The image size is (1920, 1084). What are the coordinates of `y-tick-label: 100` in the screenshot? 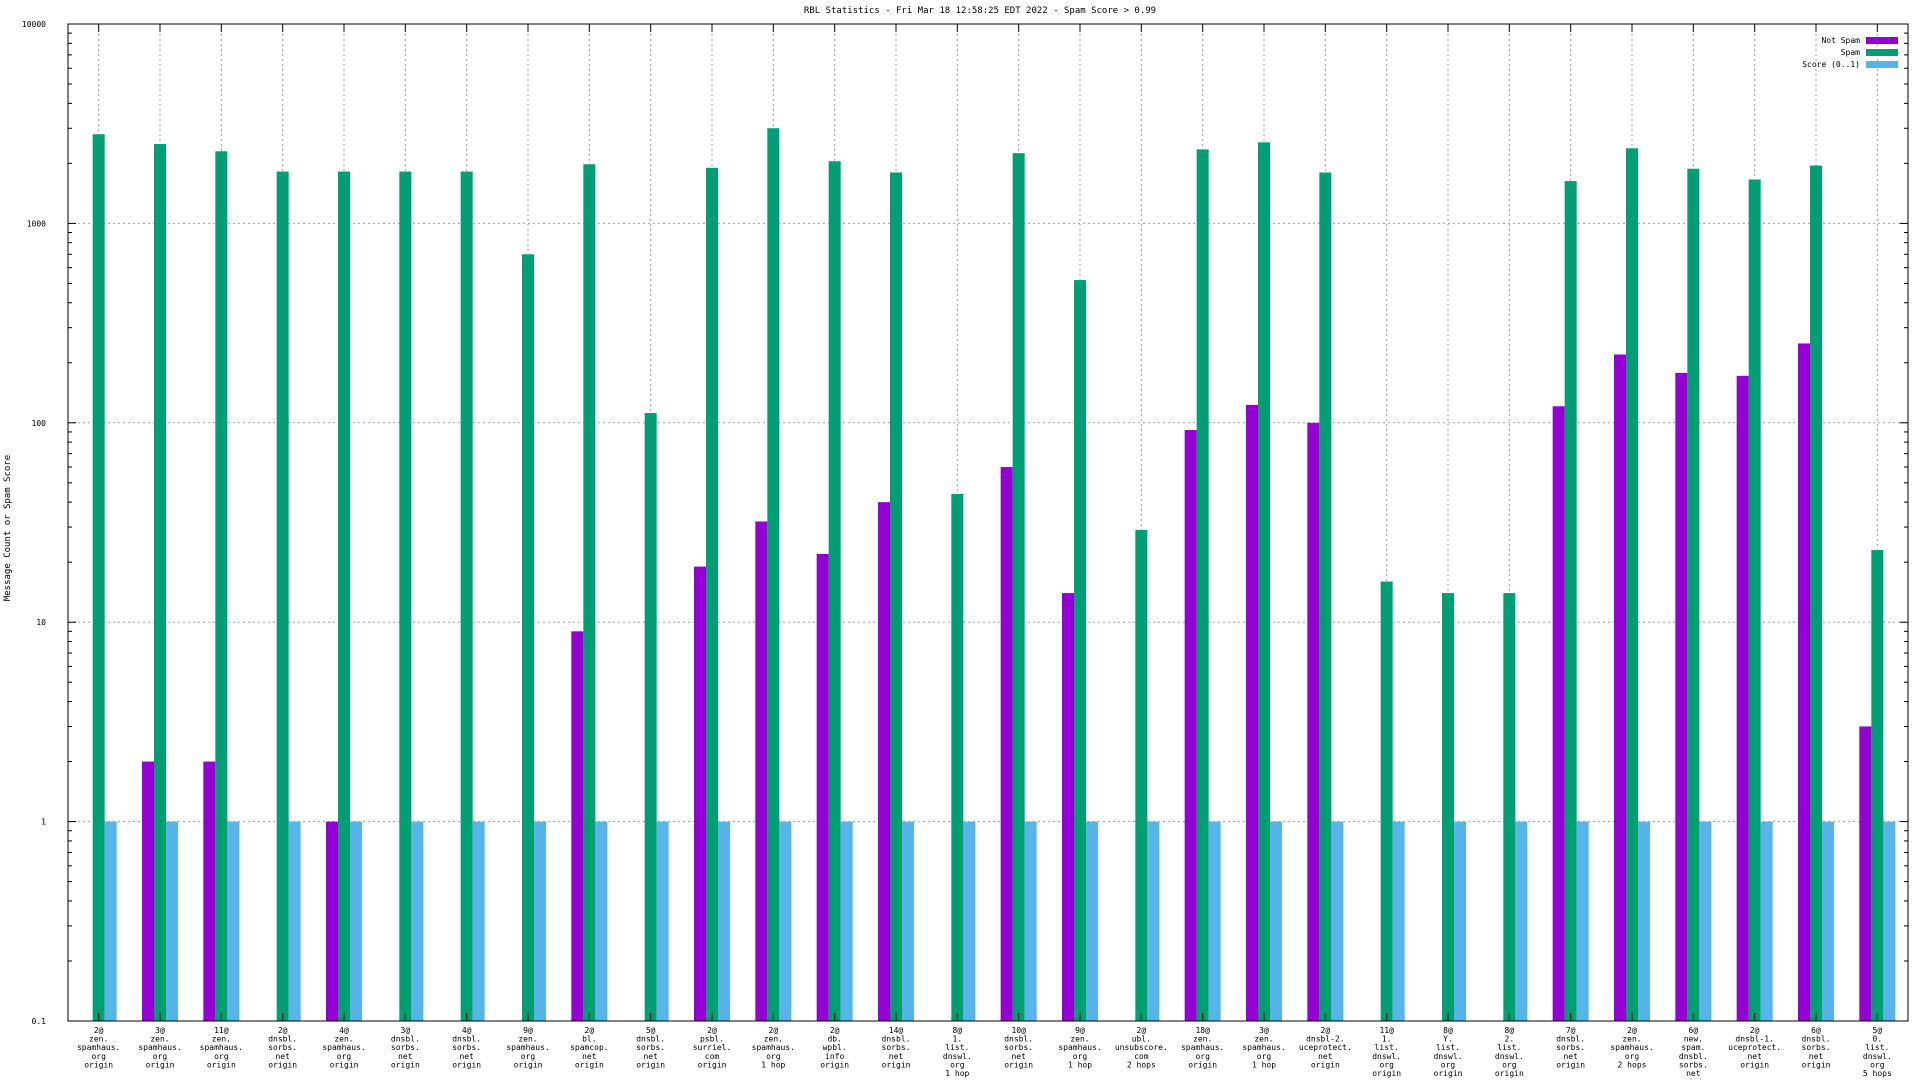 It's located at (39, 423).